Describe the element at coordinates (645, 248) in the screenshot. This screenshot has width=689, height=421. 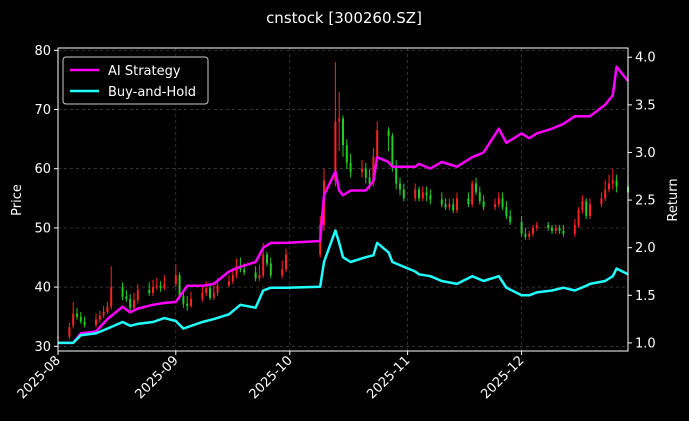
I see `right-tick-label-2-0: 2.0` at that location.